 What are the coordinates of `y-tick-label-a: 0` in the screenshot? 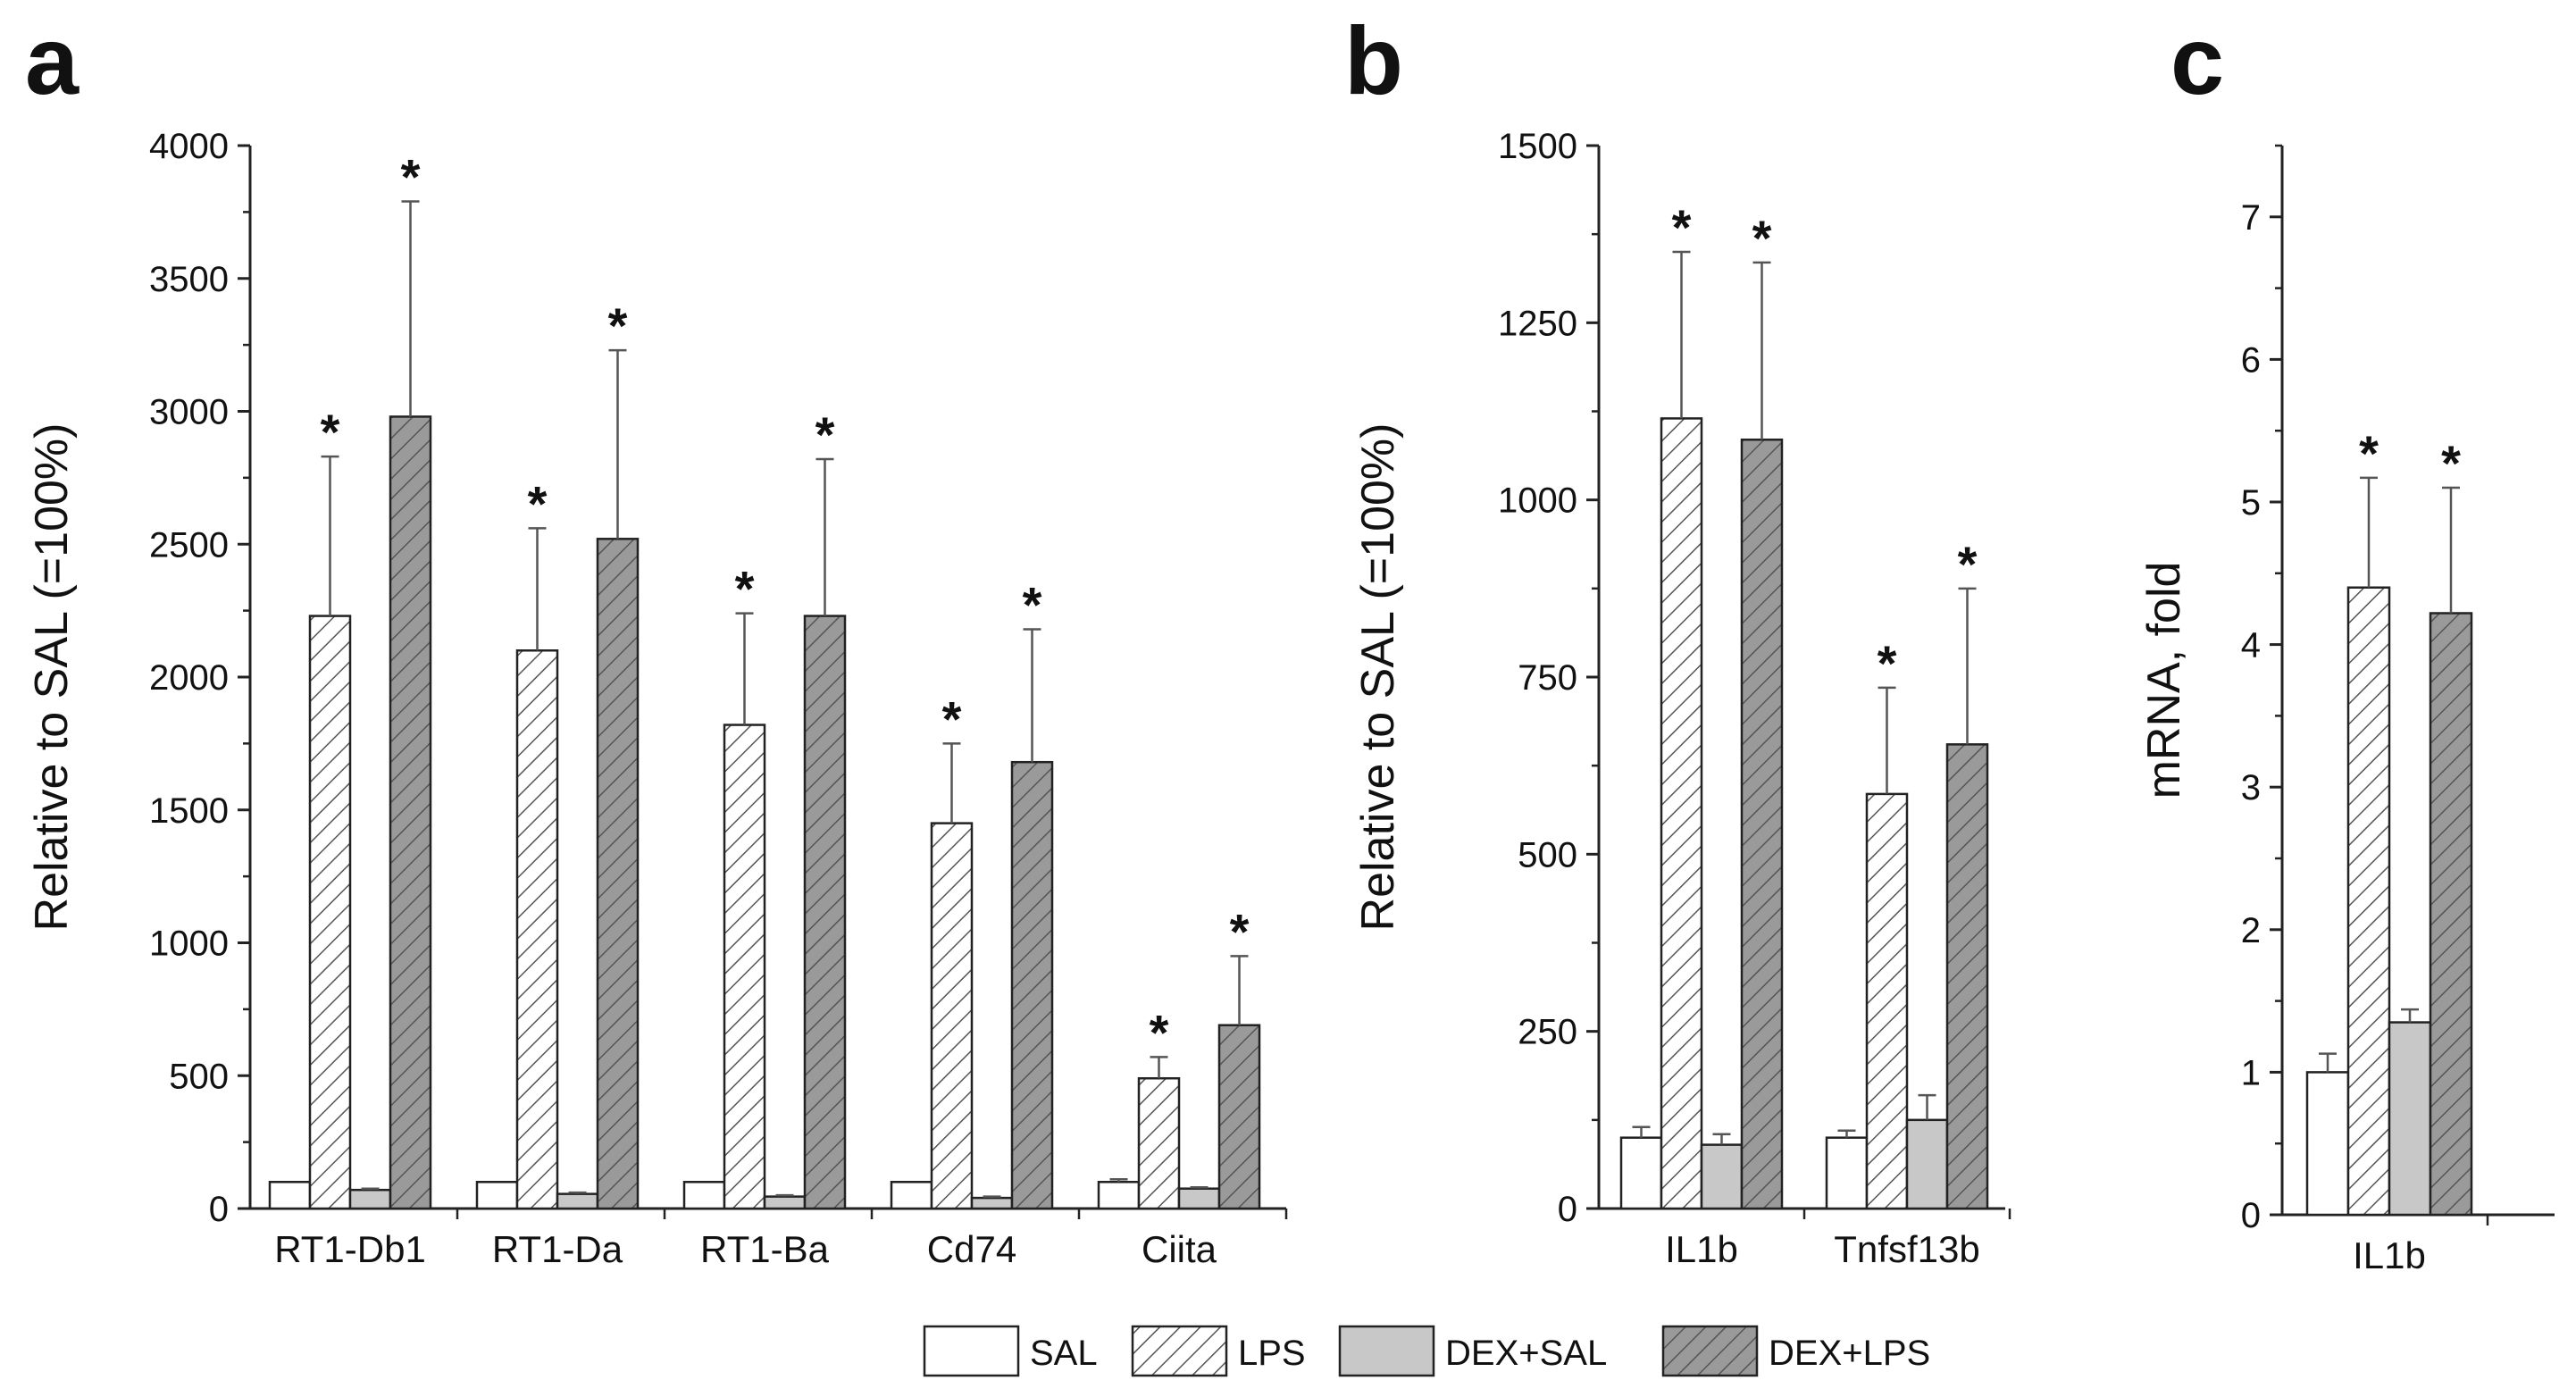 It's located at (219, 1210).